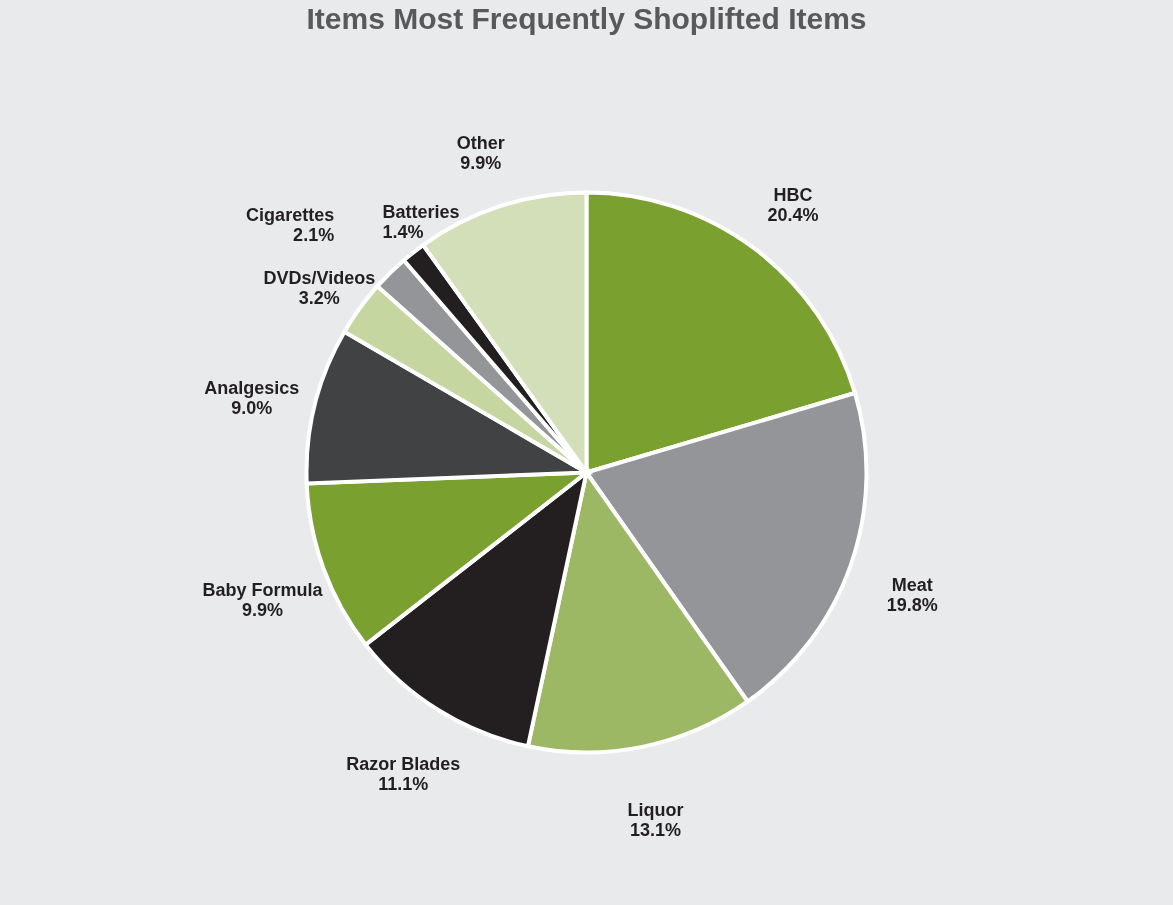 Image resolution: width=1173 pixels, height=905 pixels. I want to click on data-label: 13.1%, so click(655, 829).